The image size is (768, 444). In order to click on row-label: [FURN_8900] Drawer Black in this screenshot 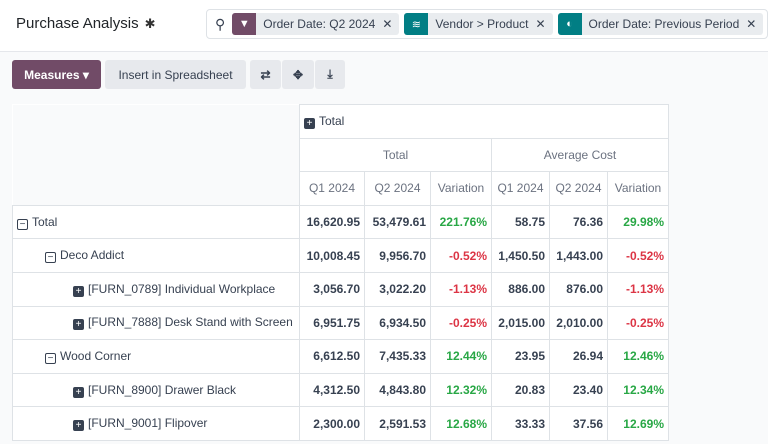, I will do `click(162, 389)`.